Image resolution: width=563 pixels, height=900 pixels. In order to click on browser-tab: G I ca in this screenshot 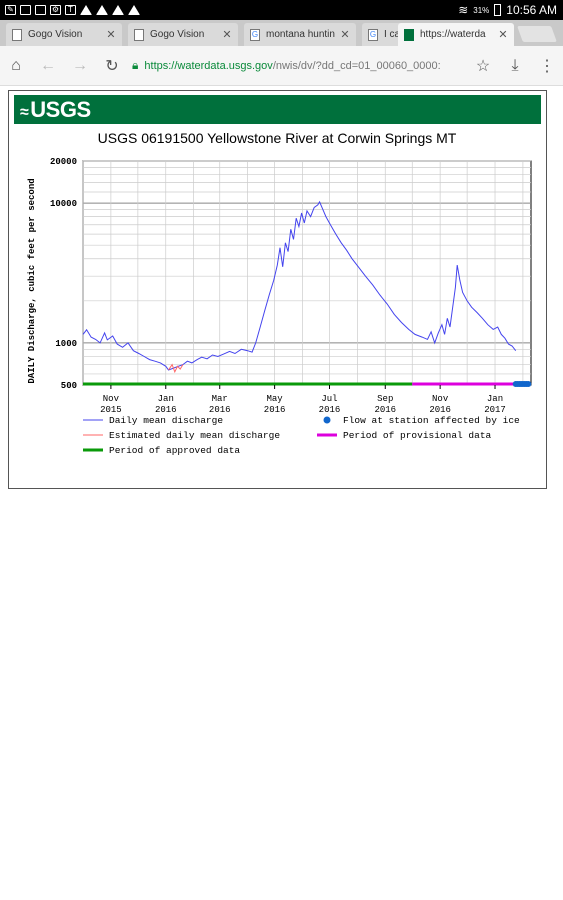, I will do `click(382, 34)`.